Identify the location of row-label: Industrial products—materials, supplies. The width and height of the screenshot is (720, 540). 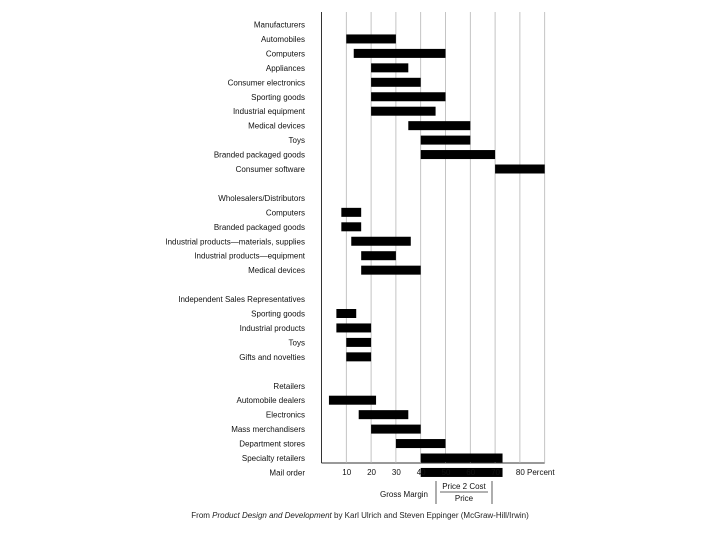
(235, 241).